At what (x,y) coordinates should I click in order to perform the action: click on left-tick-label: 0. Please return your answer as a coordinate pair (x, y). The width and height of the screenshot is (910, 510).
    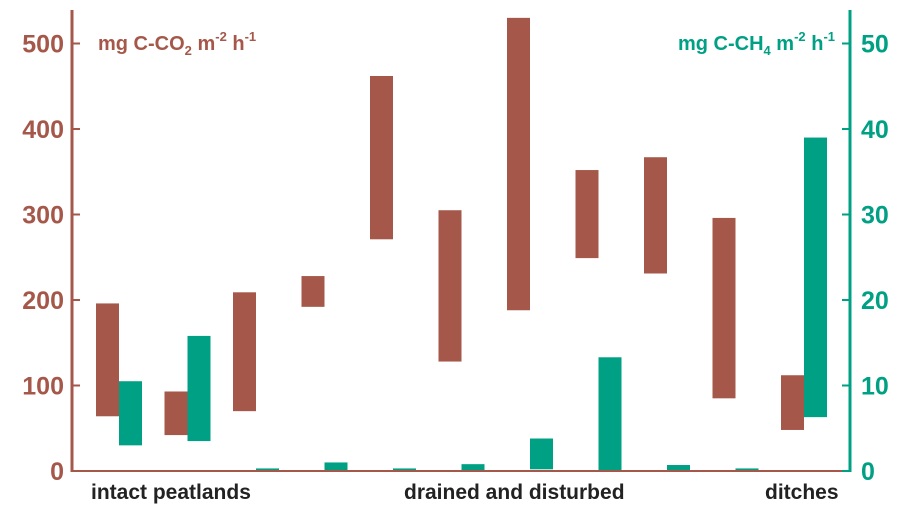
    Looking at the image, I should click on (57, 472).